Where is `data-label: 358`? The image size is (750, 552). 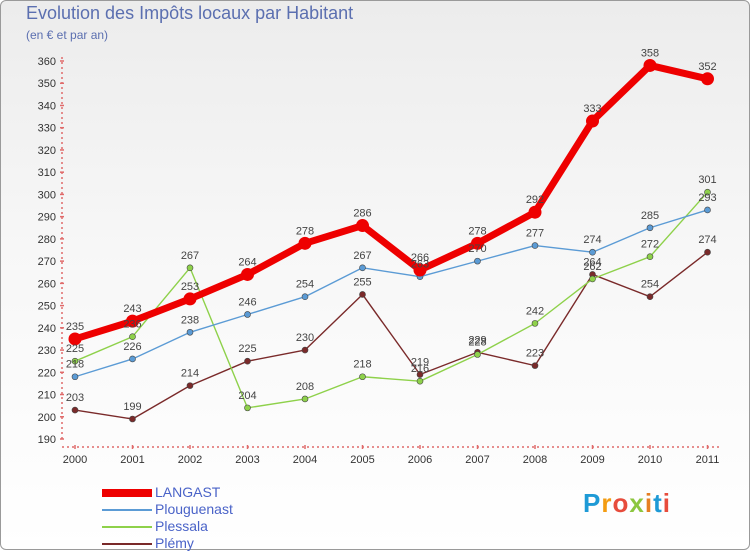
data-label: 358 is located at coordinates (650, 53).